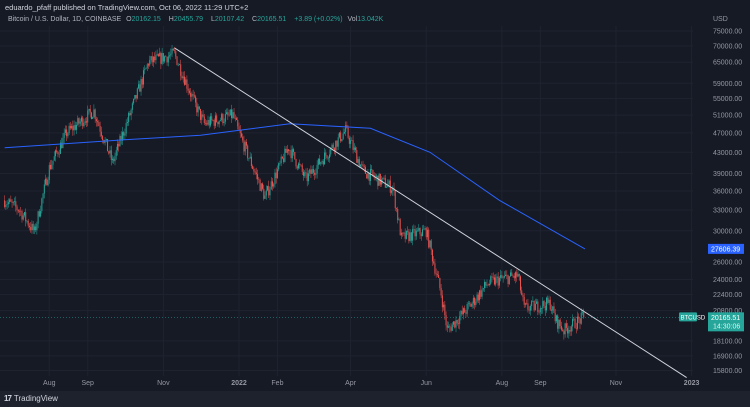 This screenshot has height=407, width=750. Describe the element at coordinates (171, 19) in the screenshot. I see `high-label: H` at that location.